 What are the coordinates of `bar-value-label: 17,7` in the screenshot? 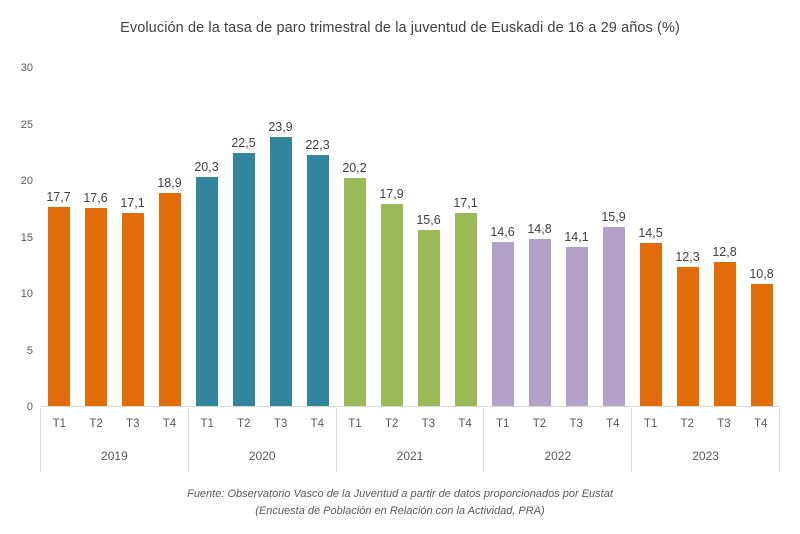 It's located at (58, 196).